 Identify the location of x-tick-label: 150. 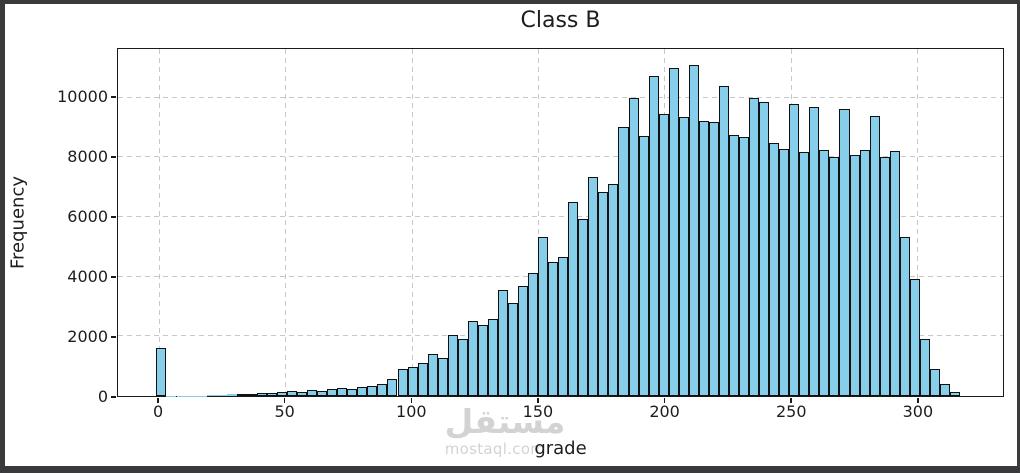
(538, 411).